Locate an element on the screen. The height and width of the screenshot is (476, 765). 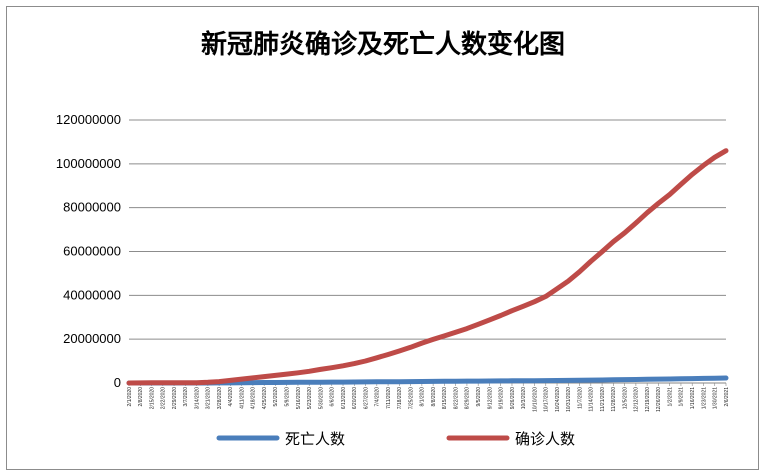
x-tick-label: 8/1/2020 is located at coordinates (423, 397).